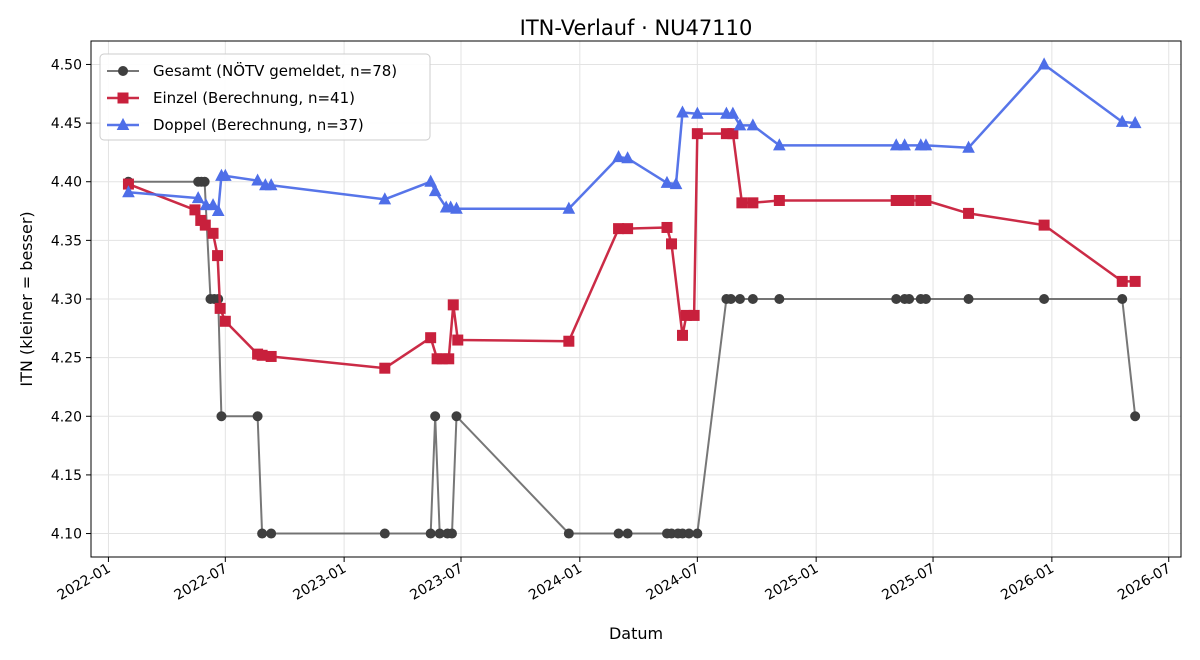  Describe the element at coordinates (231, 98) in the screenshot. I see `legend-item: Einzel (Berechnung, n=41)` at that location.